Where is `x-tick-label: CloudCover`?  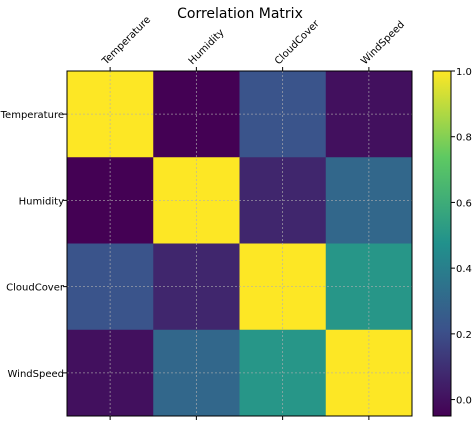 x-tick-label: CloudCover is located at coordinates (297, 42).